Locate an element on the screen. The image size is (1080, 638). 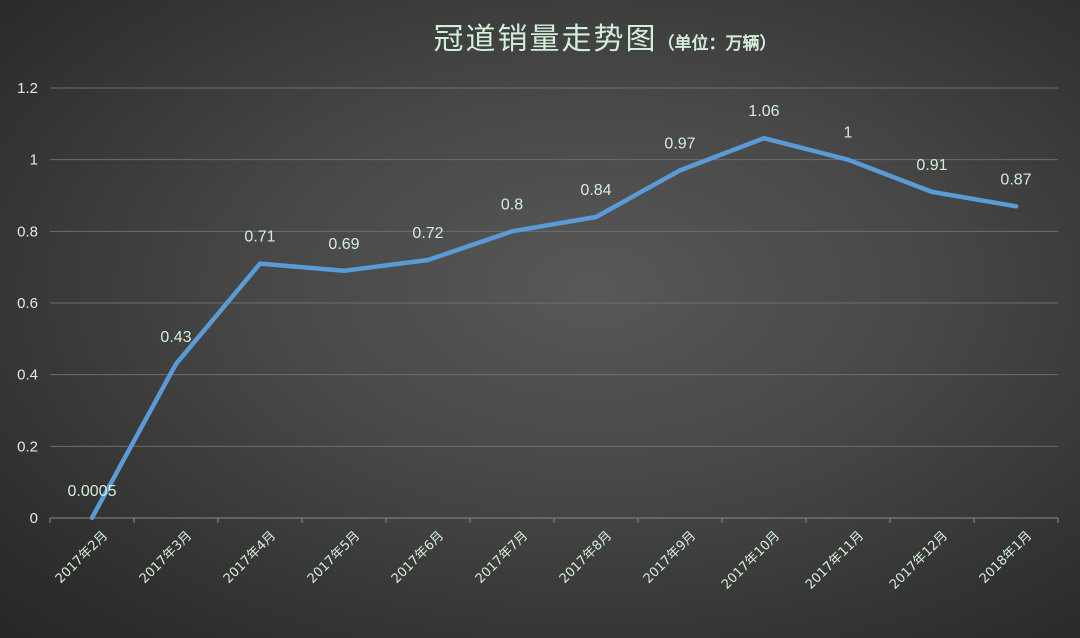
x-tick-label: 2017年6月 is located at coordinates (418, 557).